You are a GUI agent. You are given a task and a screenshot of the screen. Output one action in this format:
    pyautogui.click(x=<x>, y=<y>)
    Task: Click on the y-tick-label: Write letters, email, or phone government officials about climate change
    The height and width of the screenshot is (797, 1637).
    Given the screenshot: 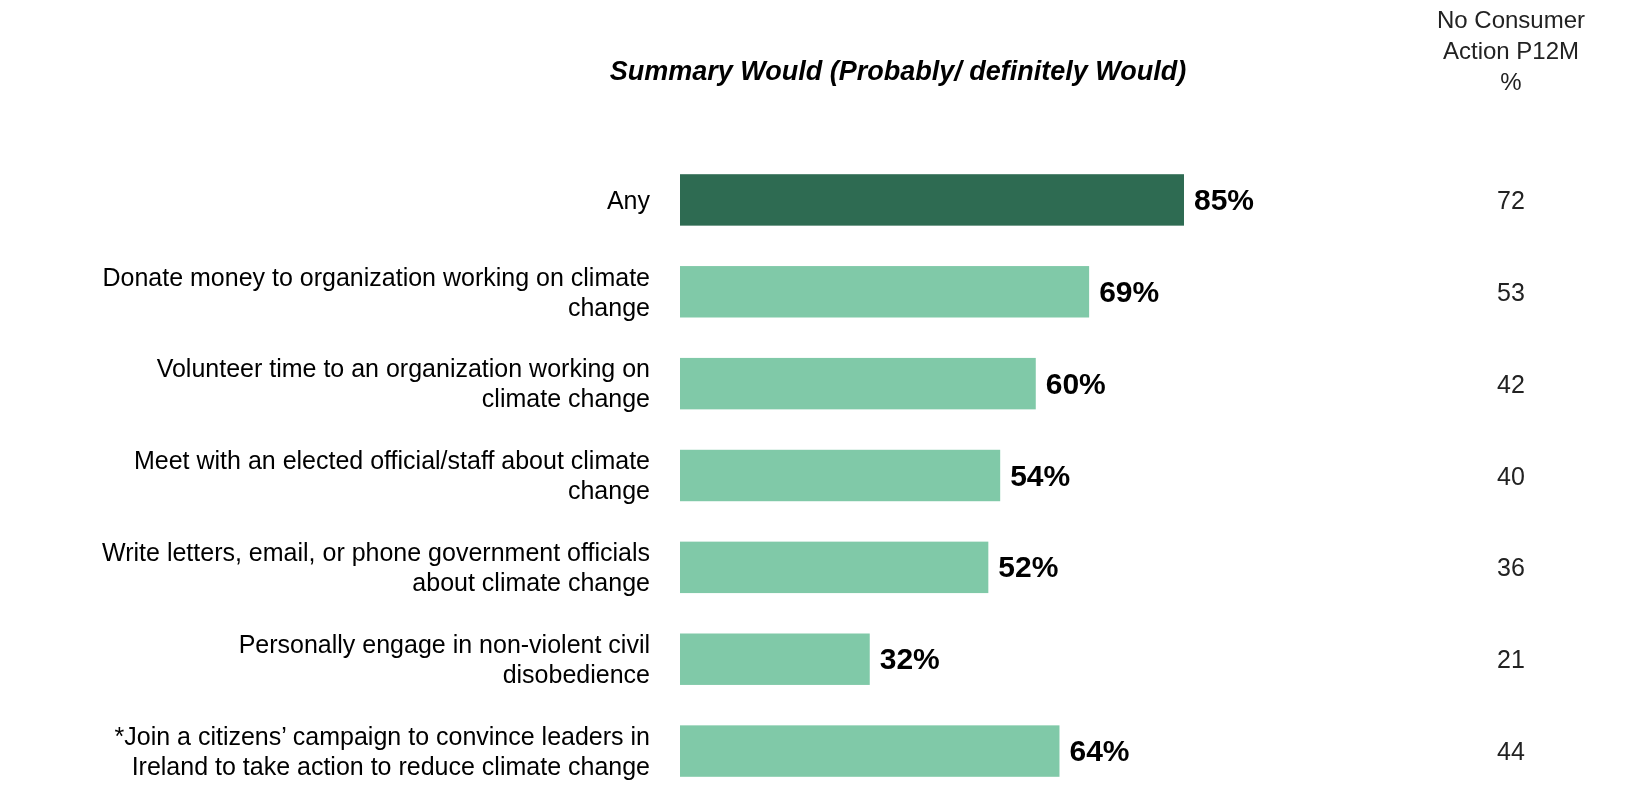 What is the action you would take?
    pyautogui.click(x=376, y=567)
    